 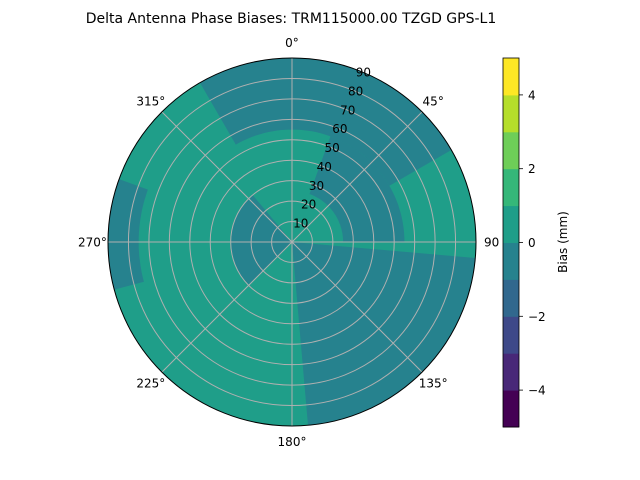 I want to click on radial-tick-labels: 10 20 30 40 50 60 70 80 90, so click(x=332, y=148).